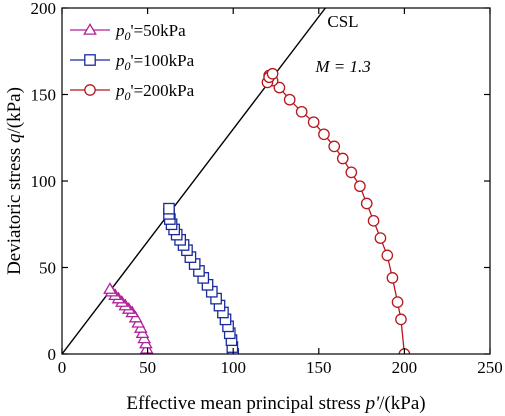 Image resolution: width=505 pixels, height=416 pixels. I want to click on y-axis-title: Deviatoric stress q/(kPa), so click(14, 181).